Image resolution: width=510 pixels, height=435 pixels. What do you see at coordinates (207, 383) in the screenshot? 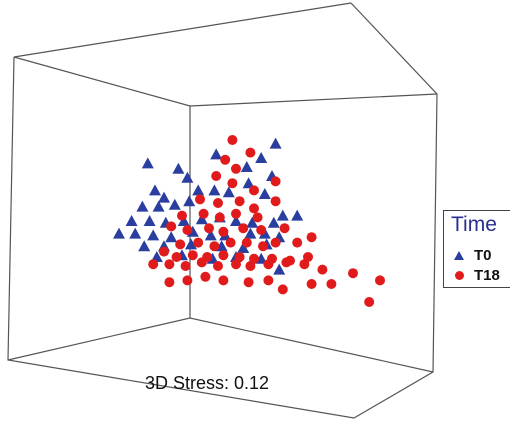
I see `stress-annotation: 3D Stress: 0.12` at bounding box center [207, 383].